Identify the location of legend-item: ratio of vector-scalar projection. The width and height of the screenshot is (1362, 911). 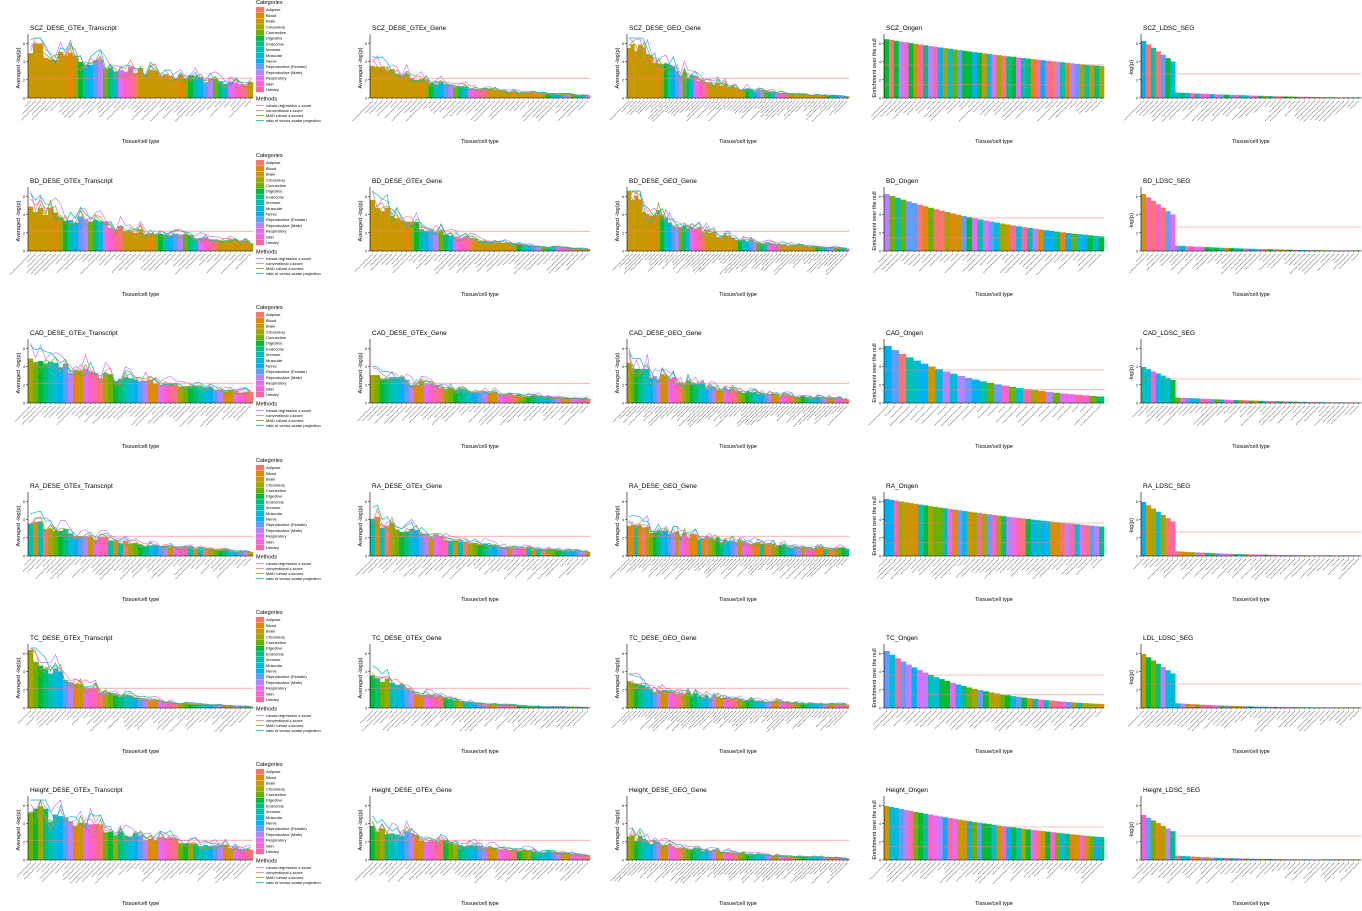
(293, 882).